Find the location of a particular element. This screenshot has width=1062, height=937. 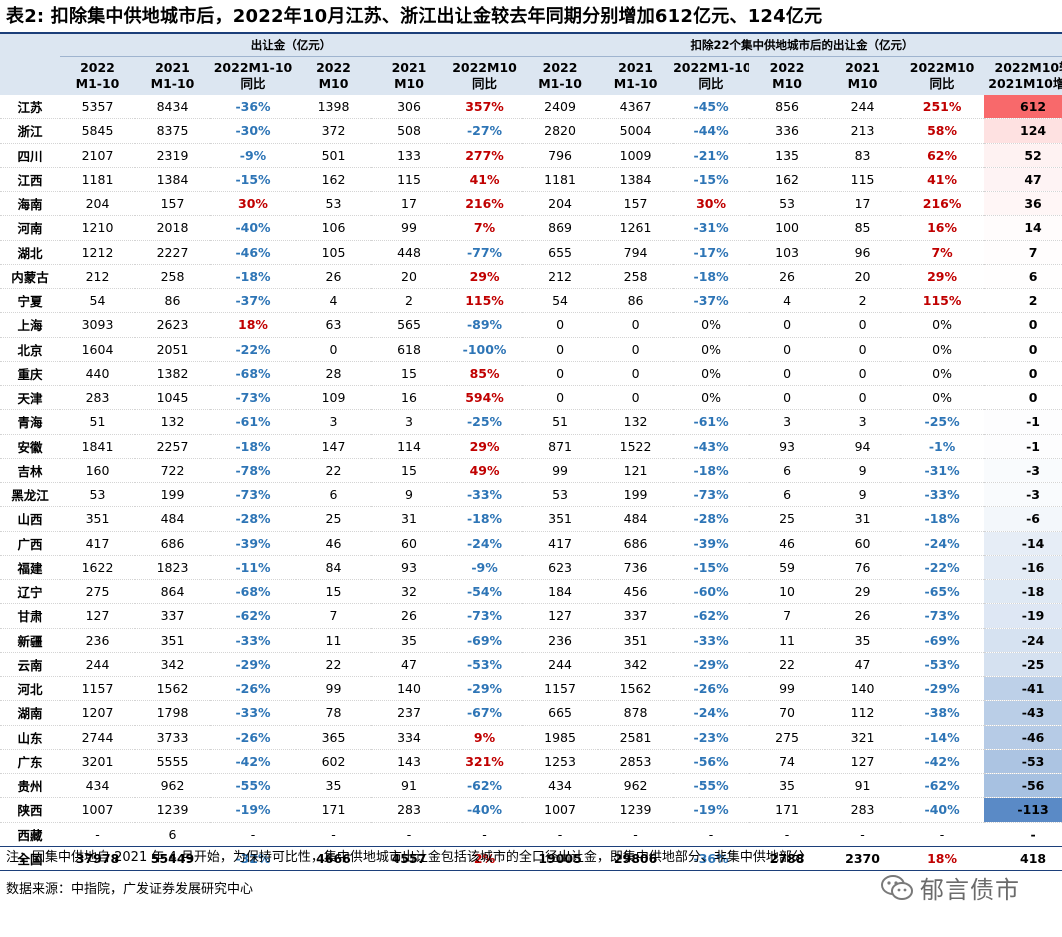

wechat-icon is located at coordinates (897, 887).